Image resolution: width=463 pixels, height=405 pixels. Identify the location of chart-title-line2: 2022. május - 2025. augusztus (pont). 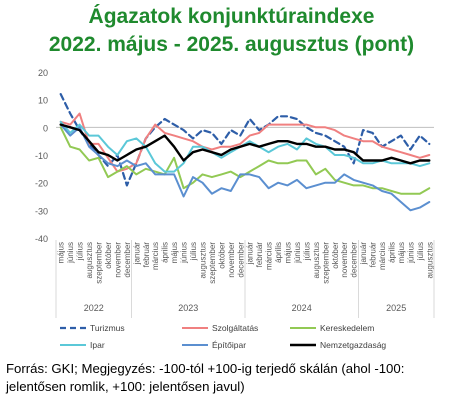
(231, 44).